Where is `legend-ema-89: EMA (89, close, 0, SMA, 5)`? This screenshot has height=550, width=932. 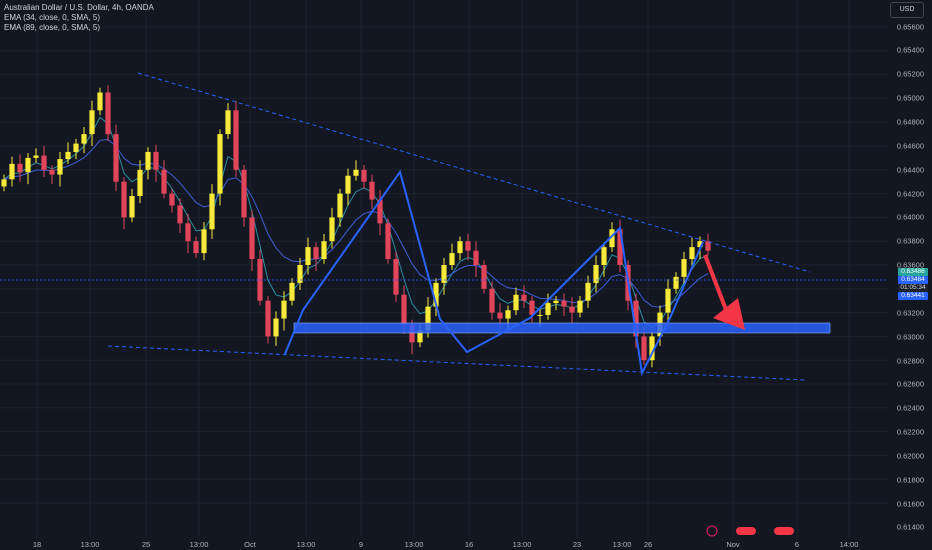 legend-ema-89: EMA (89, close, 0, SMA, 5) is located at coordinates (52, 27).